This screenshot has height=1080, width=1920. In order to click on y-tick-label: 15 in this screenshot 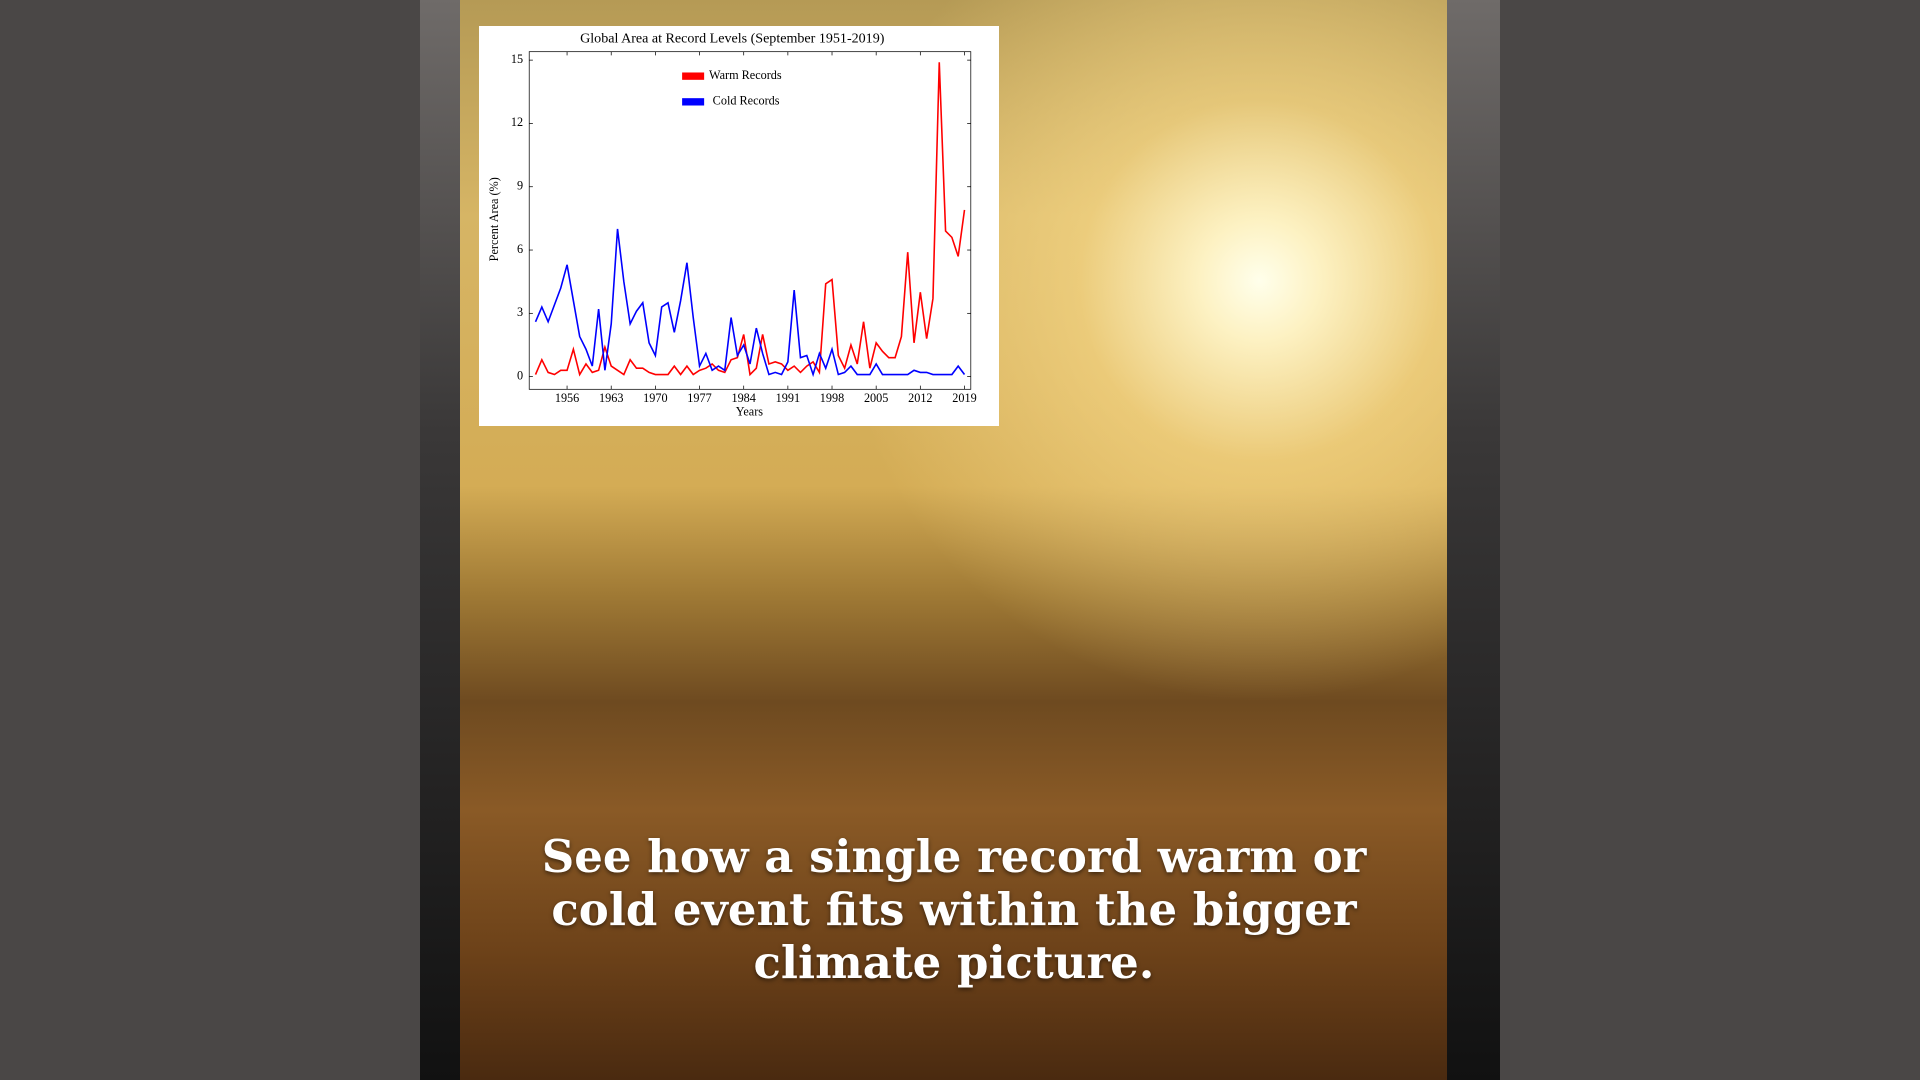, I will do `click(517, 59)`.